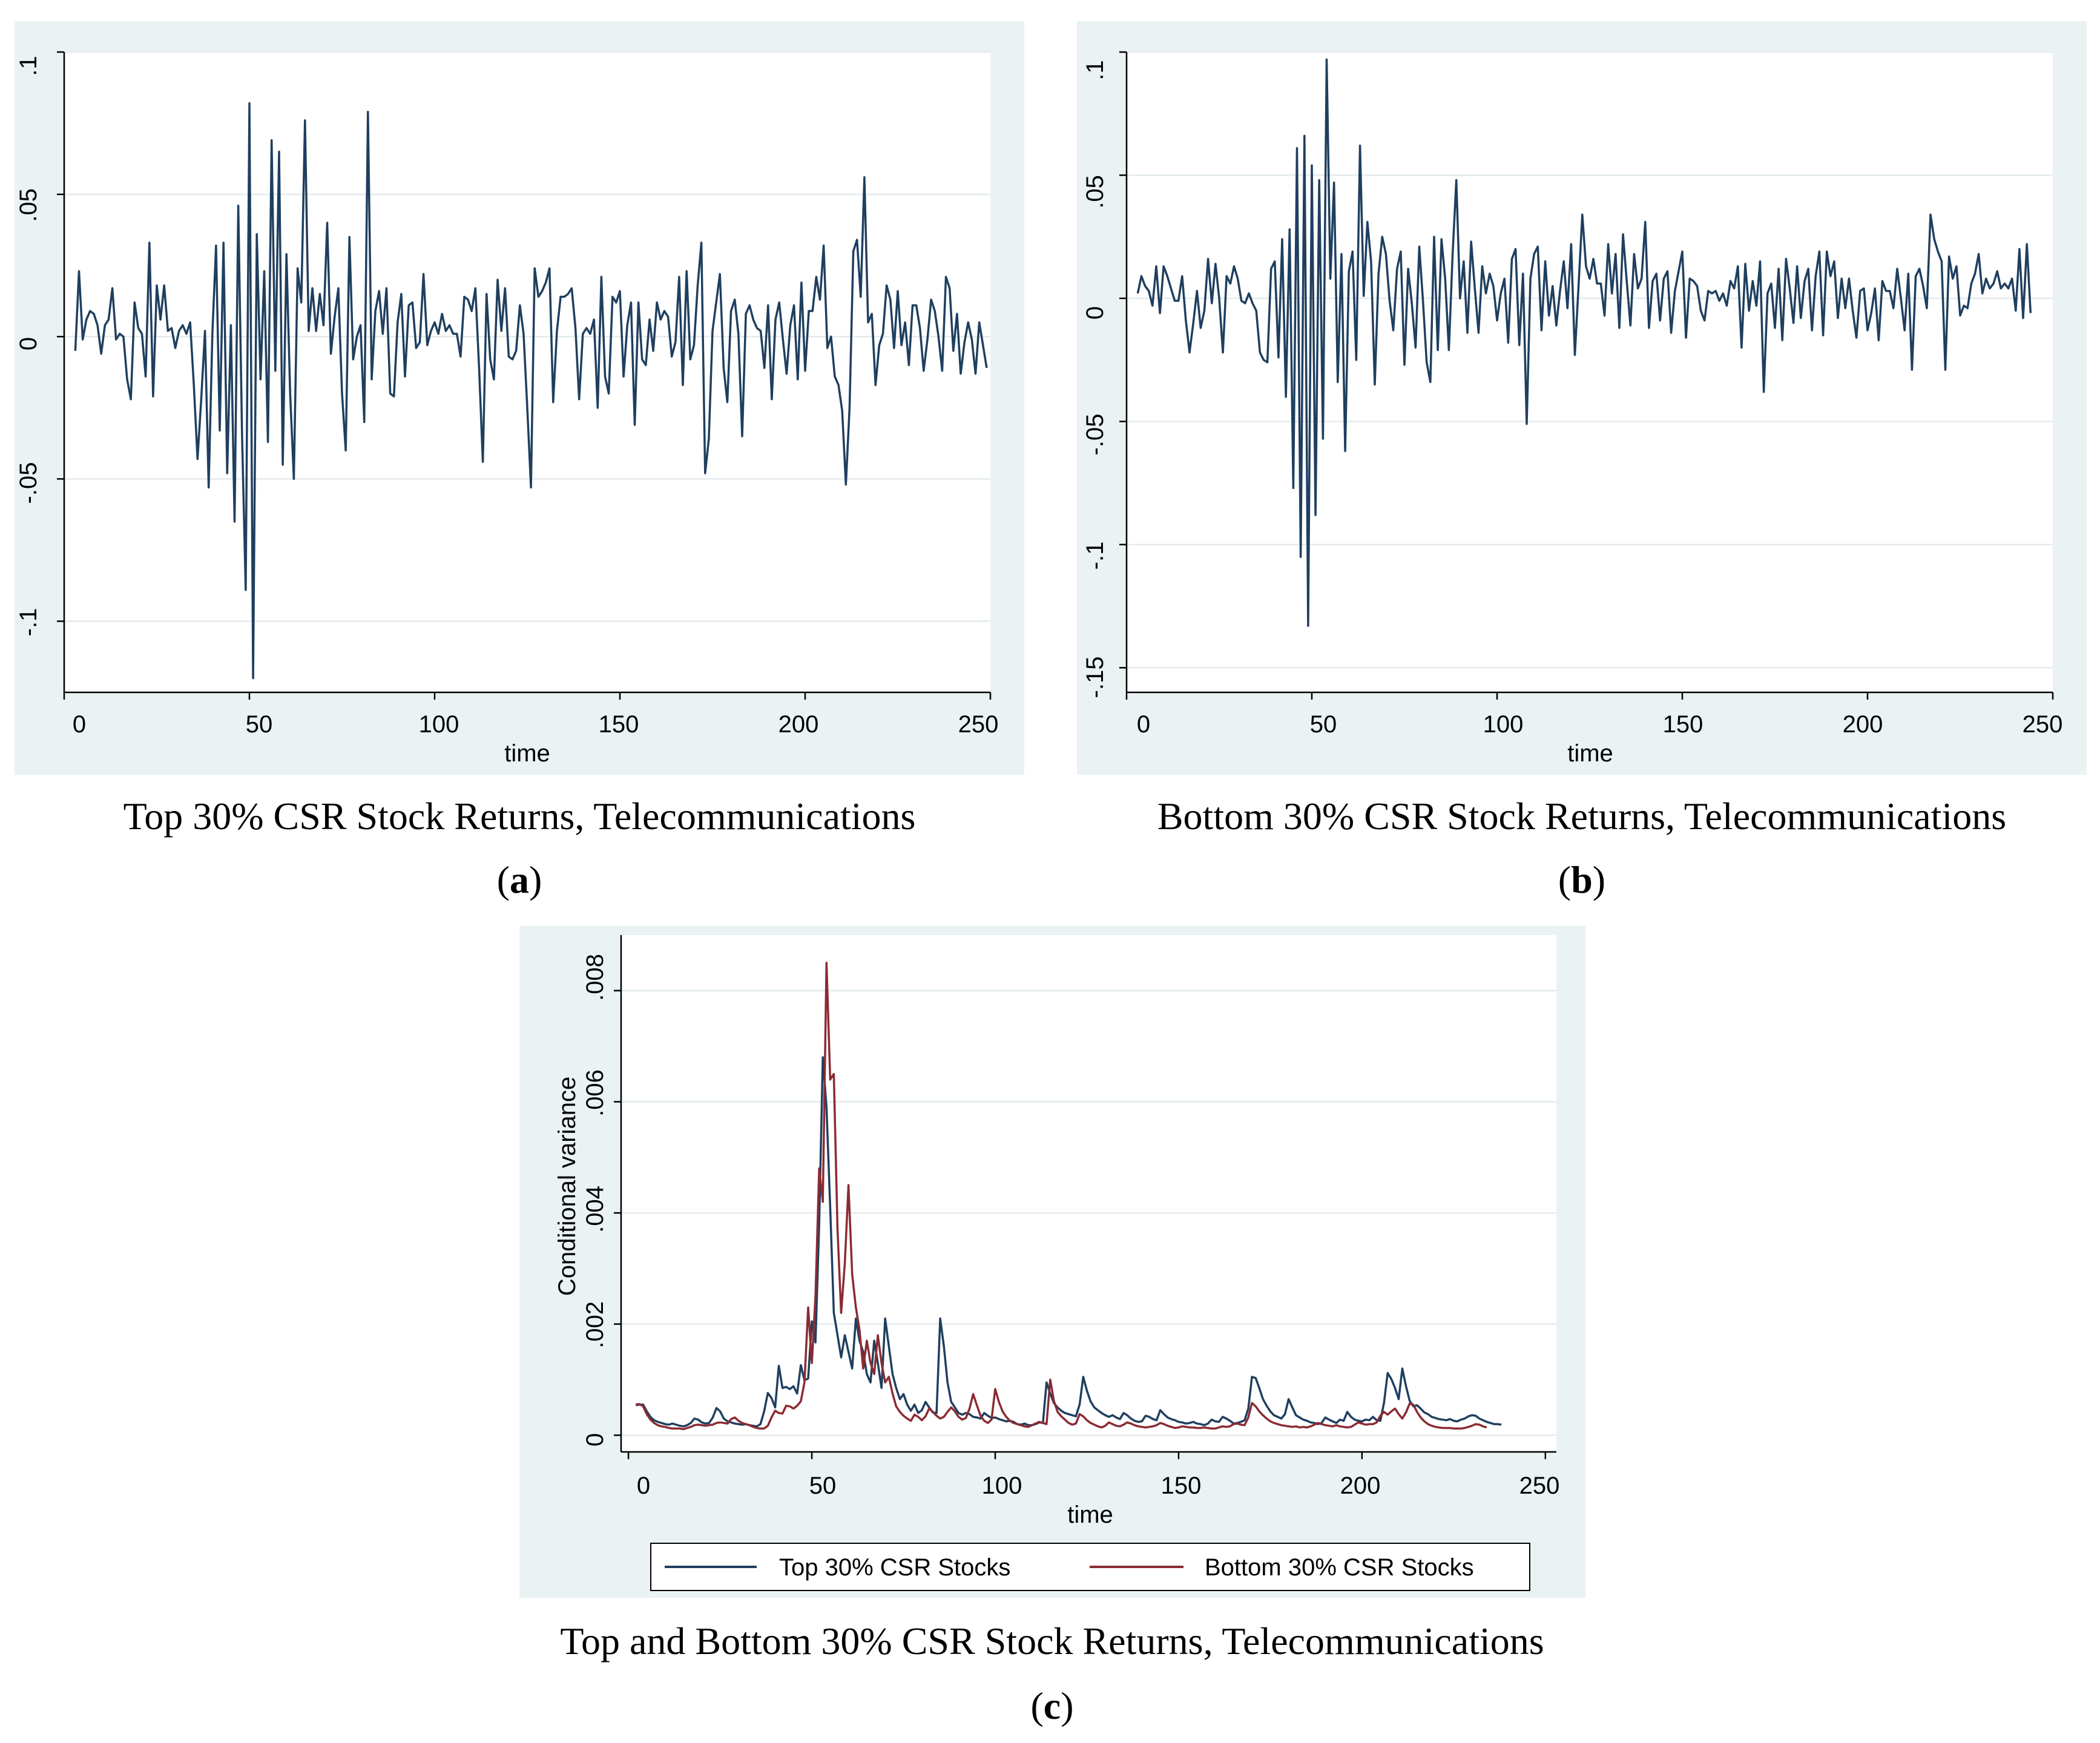 Image resolution: width=2100 pixels, height=1743 pixels. Describe the element at coordinates (823, 1485) in the screenshot. I see `panel-c-xtick-label: 50` at that location.